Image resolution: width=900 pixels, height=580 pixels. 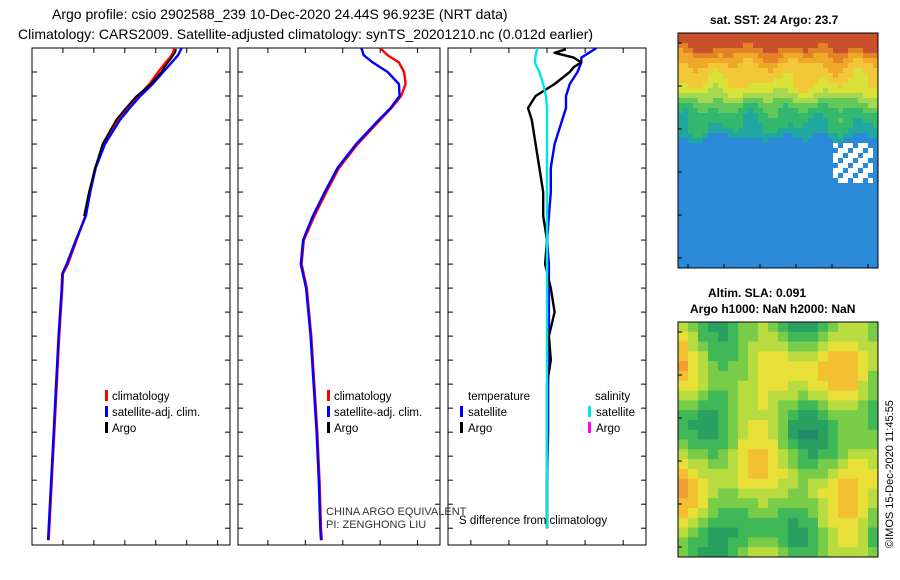 What do you see at coordinates (772, 309) in the screenshot?
I see `sla-map-subtitle: Argo h1000: NaN h2000: NaN` at bounding box center [772, 309].